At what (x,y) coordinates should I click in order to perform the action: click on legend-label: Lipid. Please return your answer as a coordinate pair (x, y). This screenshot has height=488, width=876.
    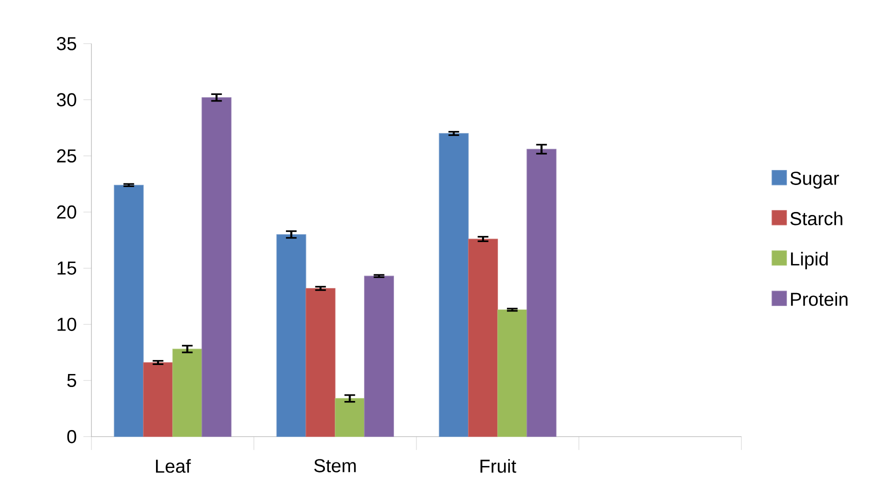
    Looking at the image, I should click on (809, 261).